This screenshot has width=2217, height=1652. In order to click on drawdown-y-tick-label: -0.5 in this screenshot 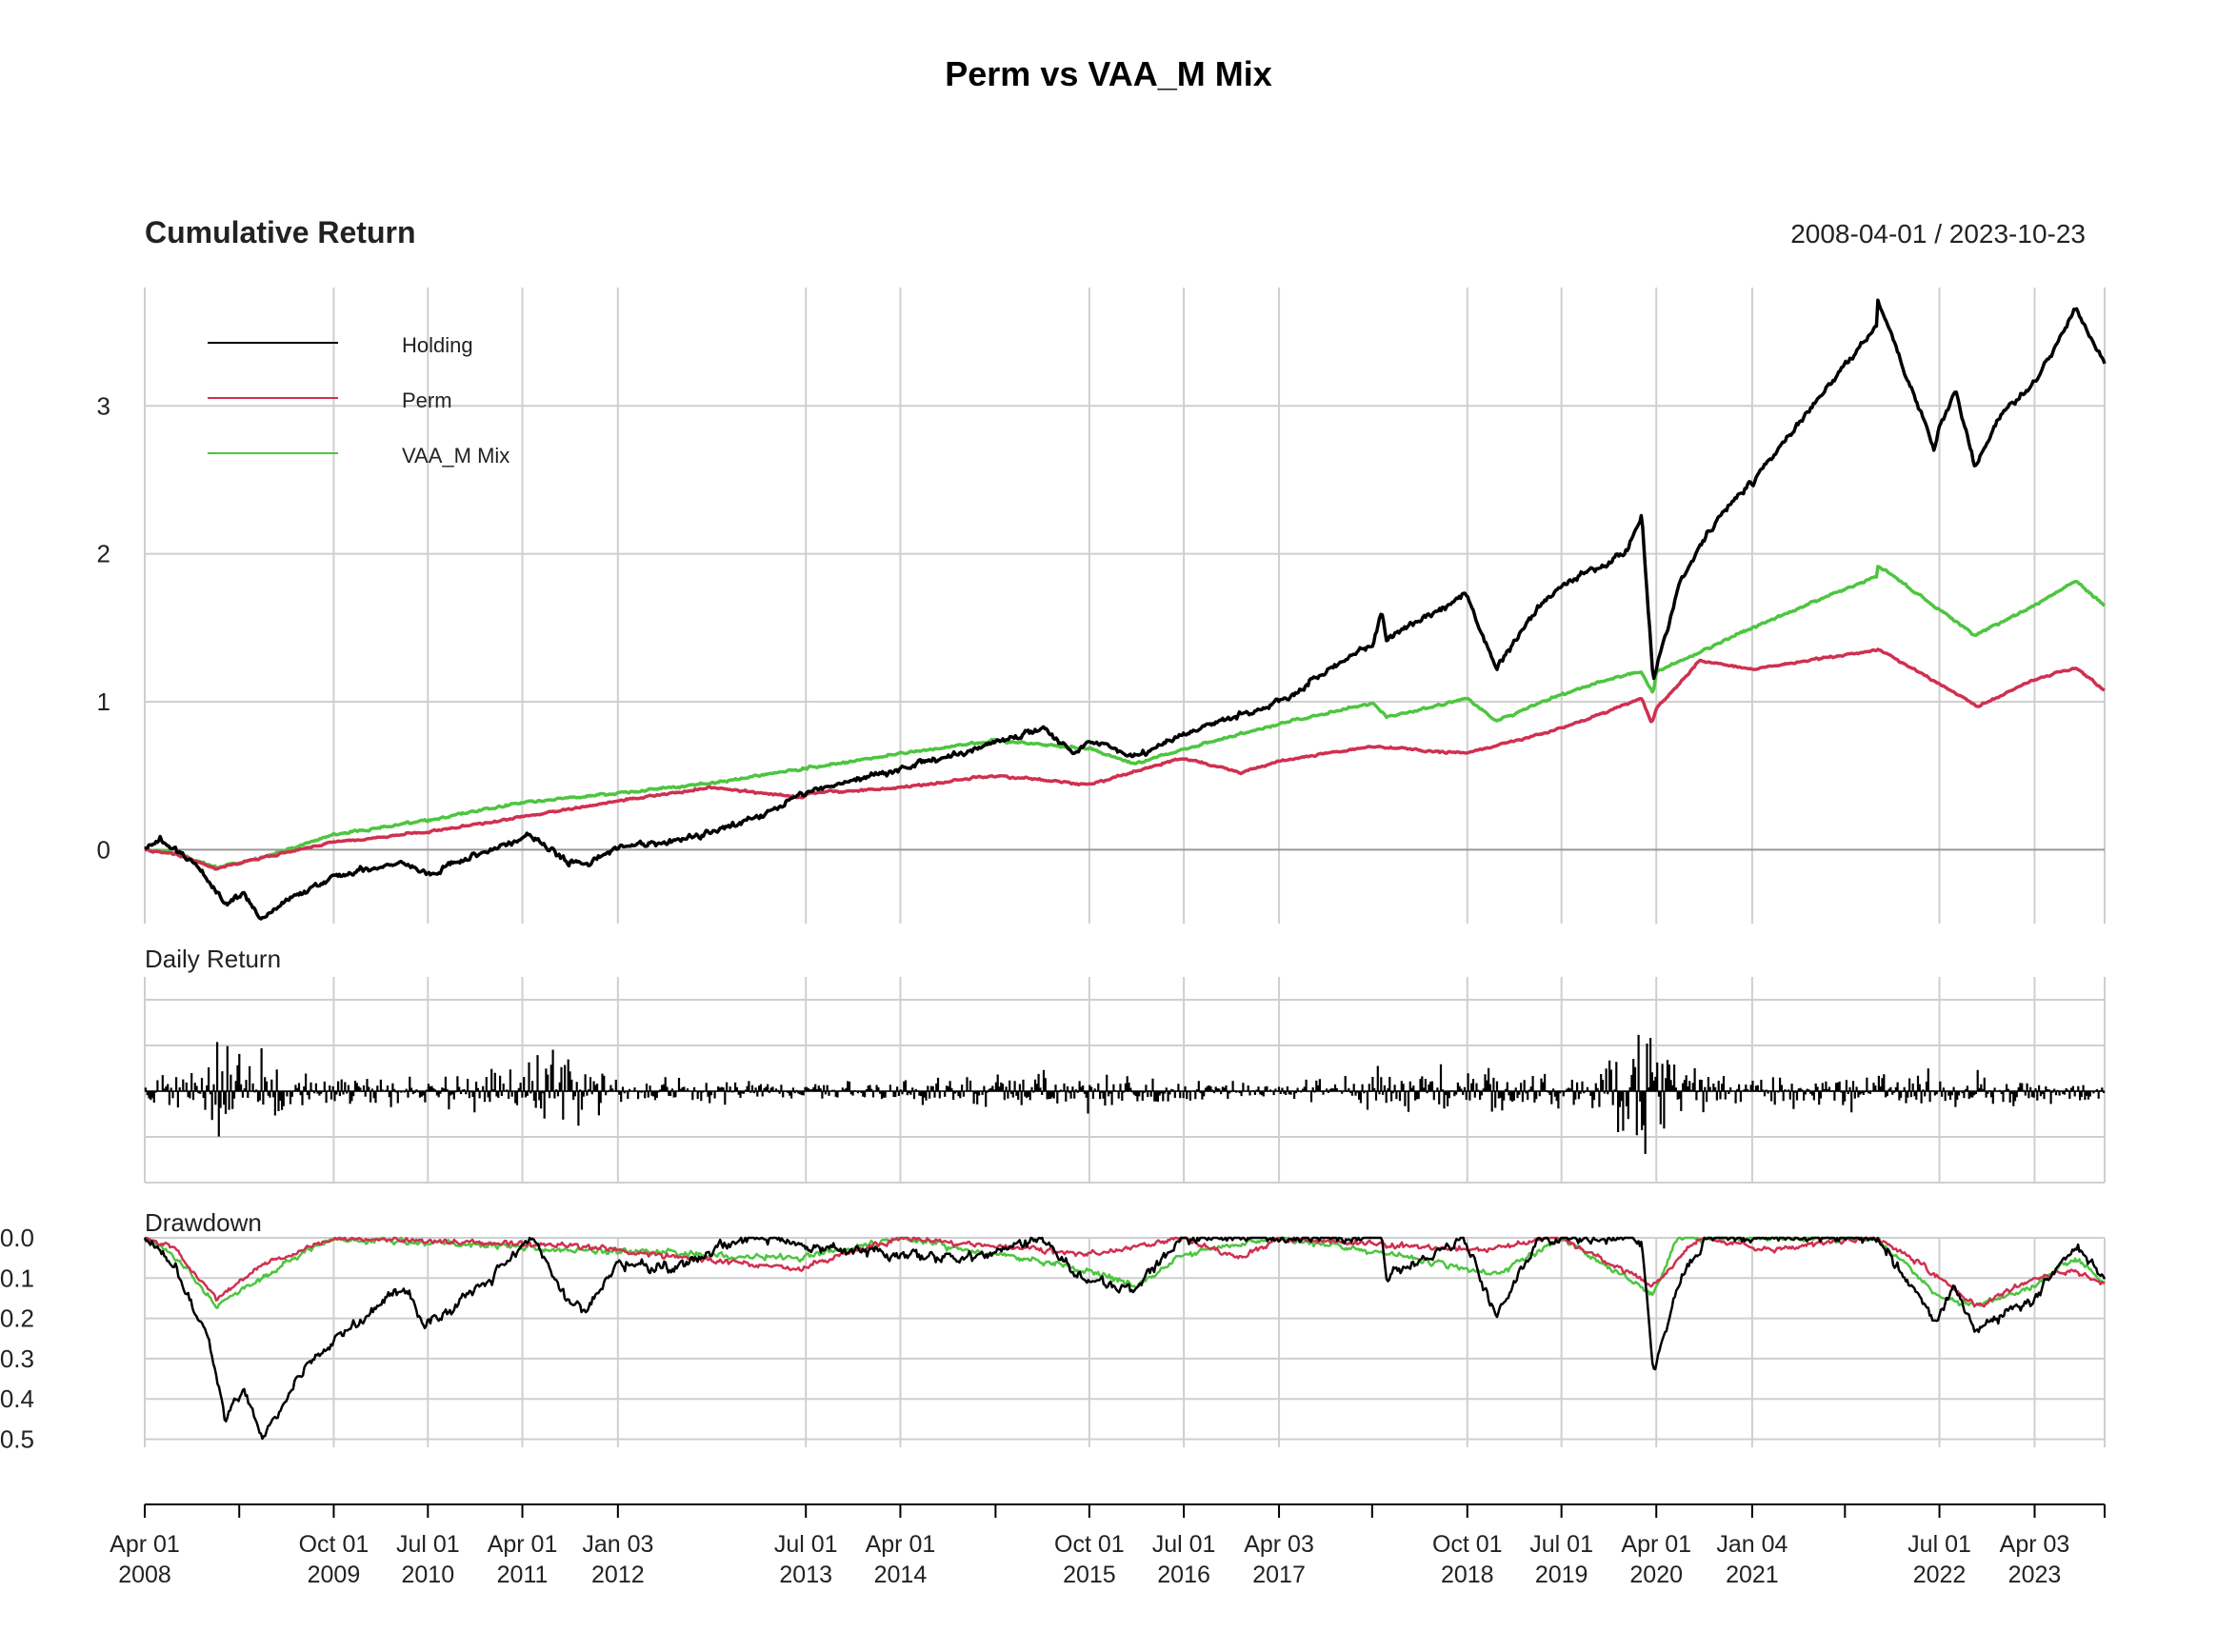, I will do `click(17, 1439)`.